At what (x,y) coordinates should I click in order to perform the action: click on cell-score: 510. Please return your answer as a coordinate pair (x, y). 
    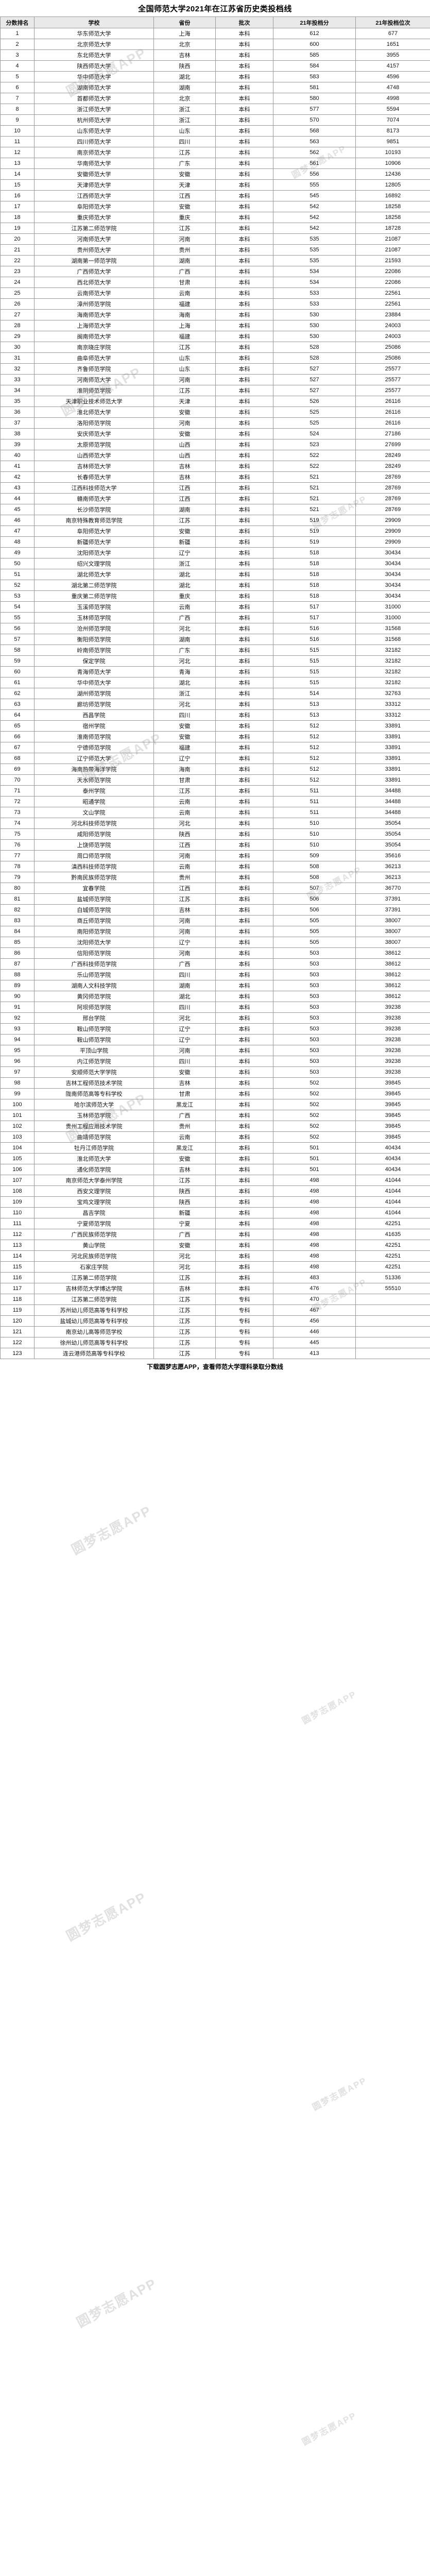
    Looking at the image, I should click on (314, 845).